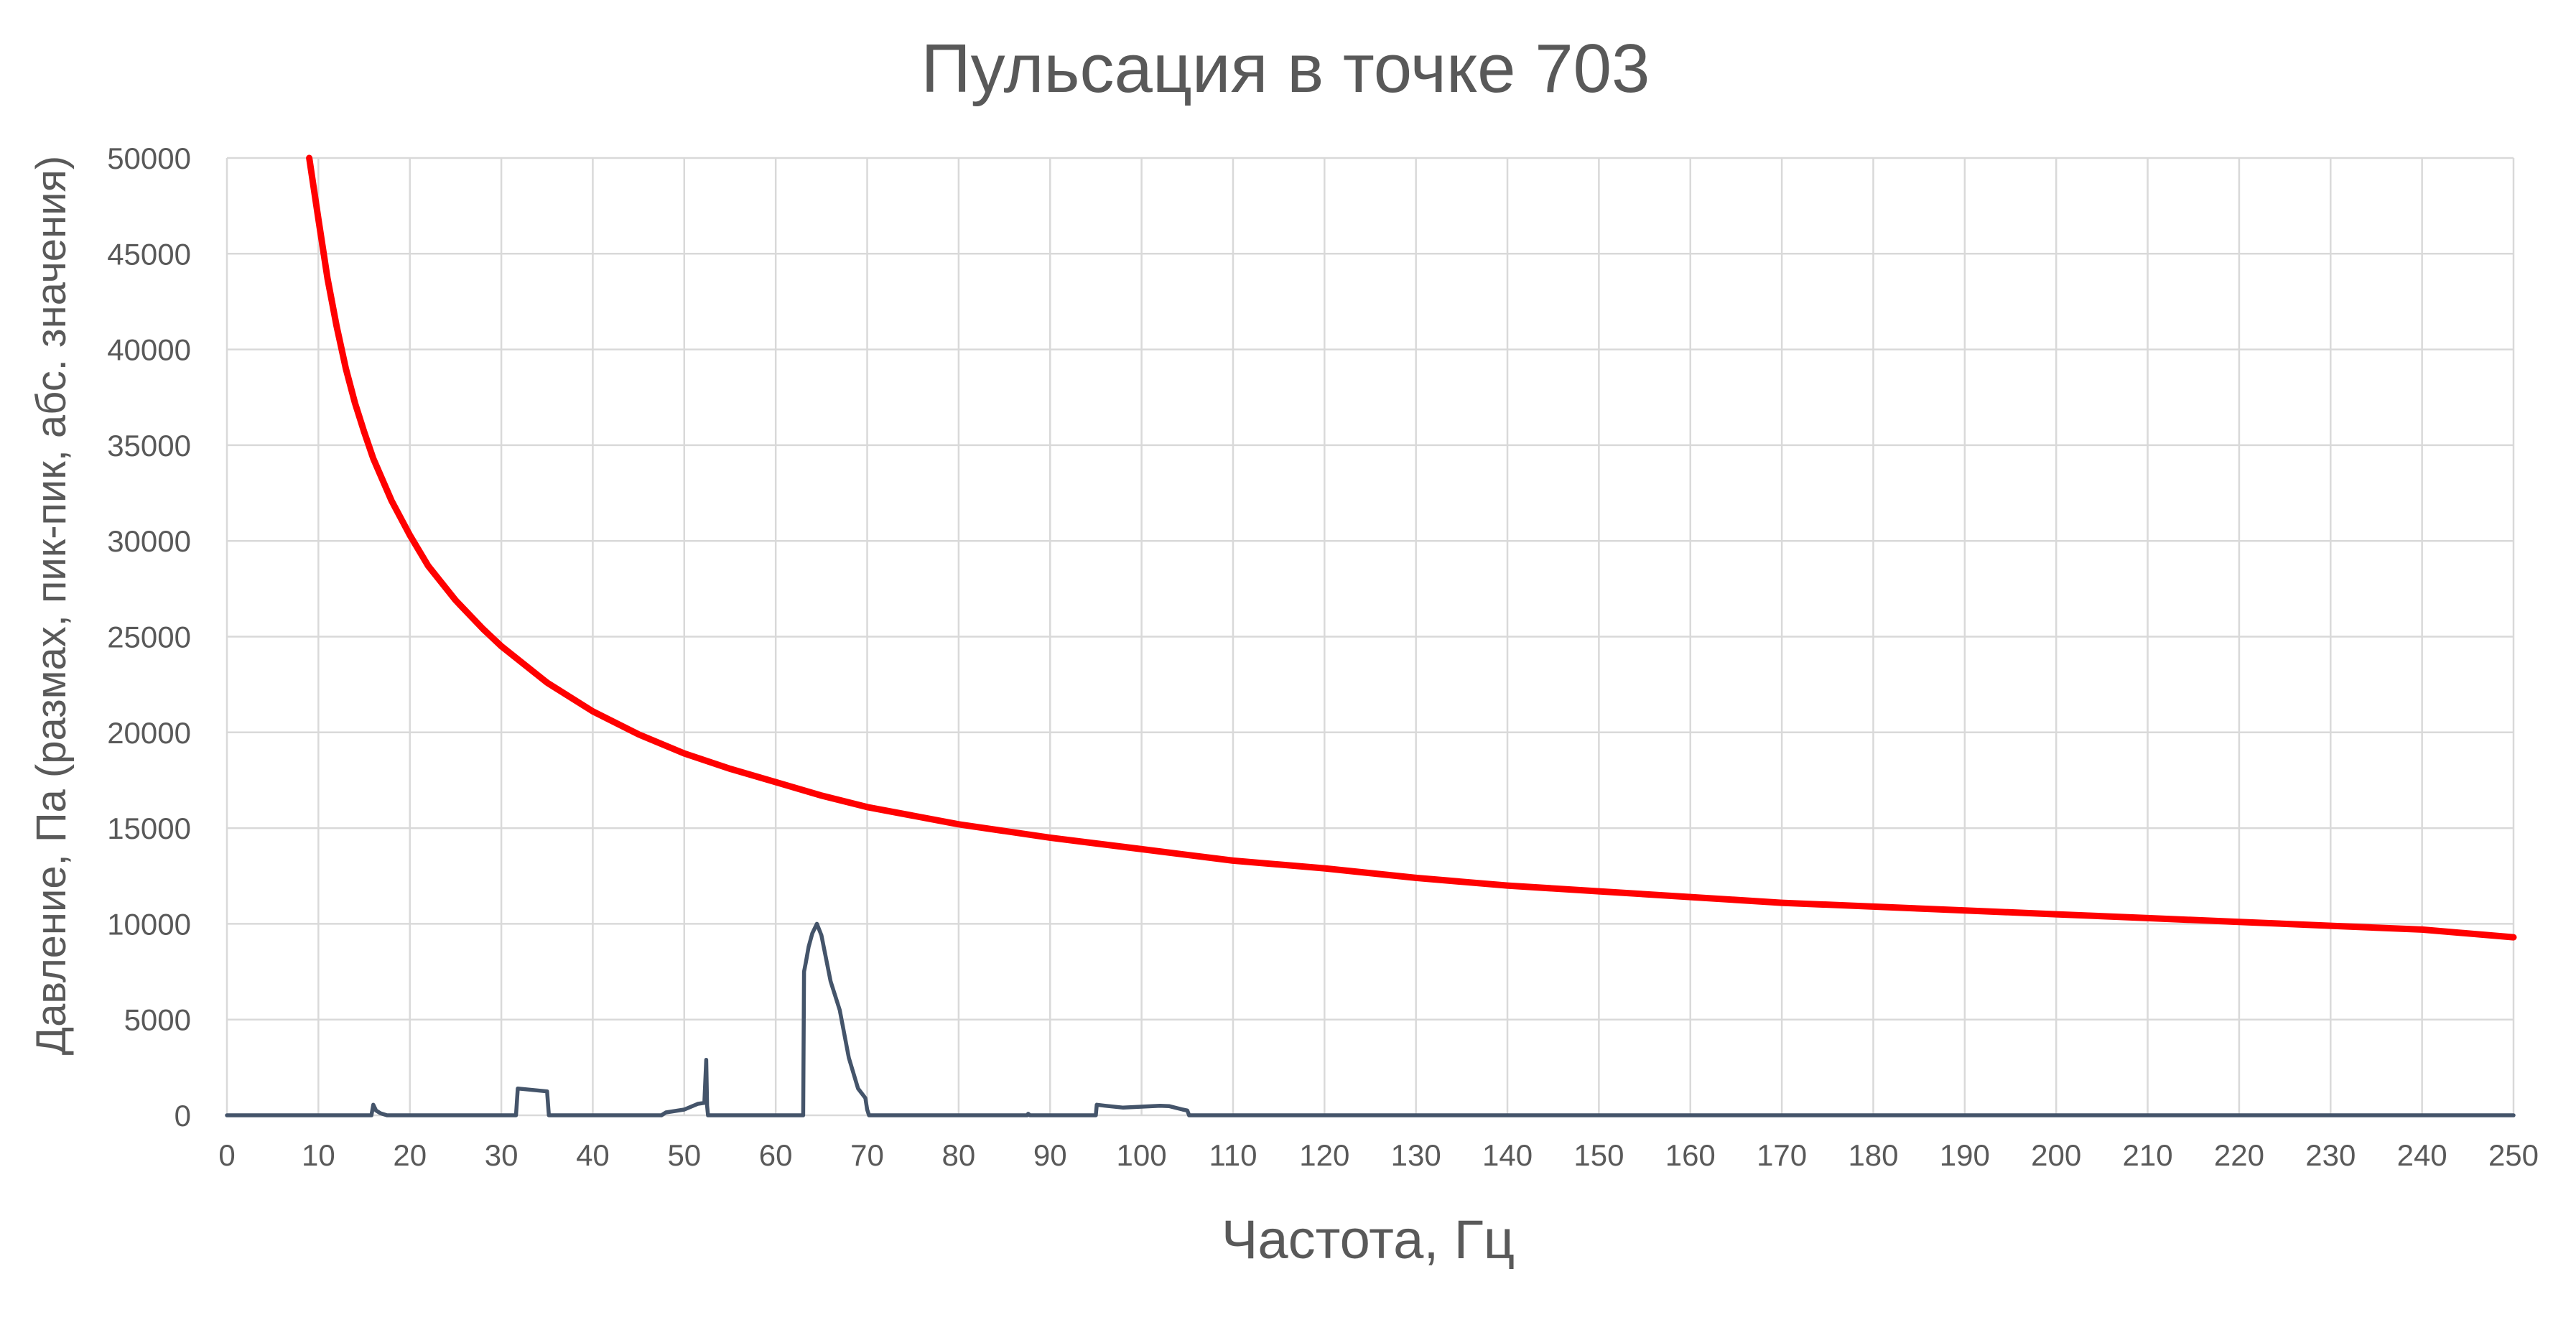  Describe the element at coordinates (1416, 1155) in the screenshot. I see `x-tick-label: 130` at that location.